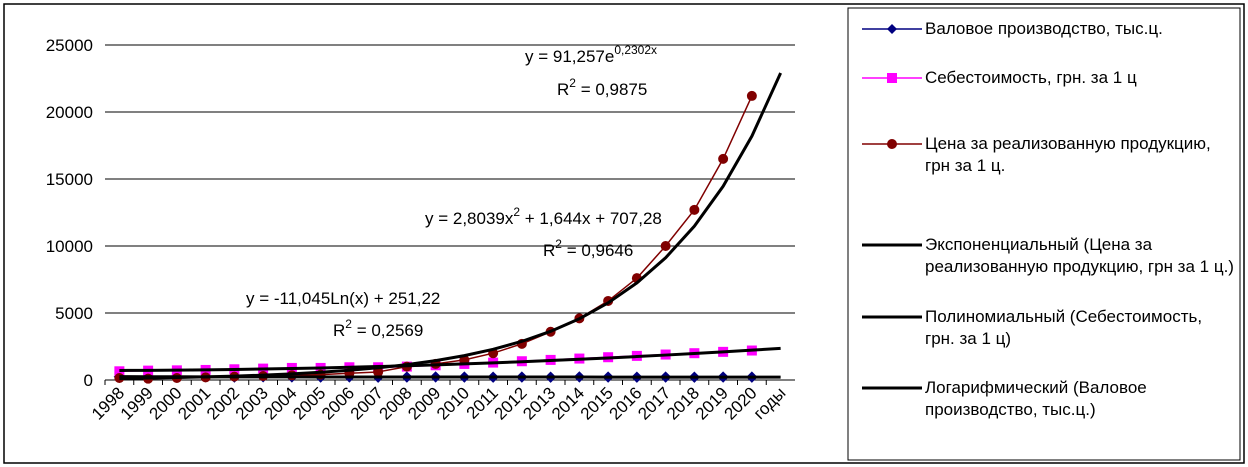  I want to click on equation-text: y = 2,8039x, so click(469, 218).